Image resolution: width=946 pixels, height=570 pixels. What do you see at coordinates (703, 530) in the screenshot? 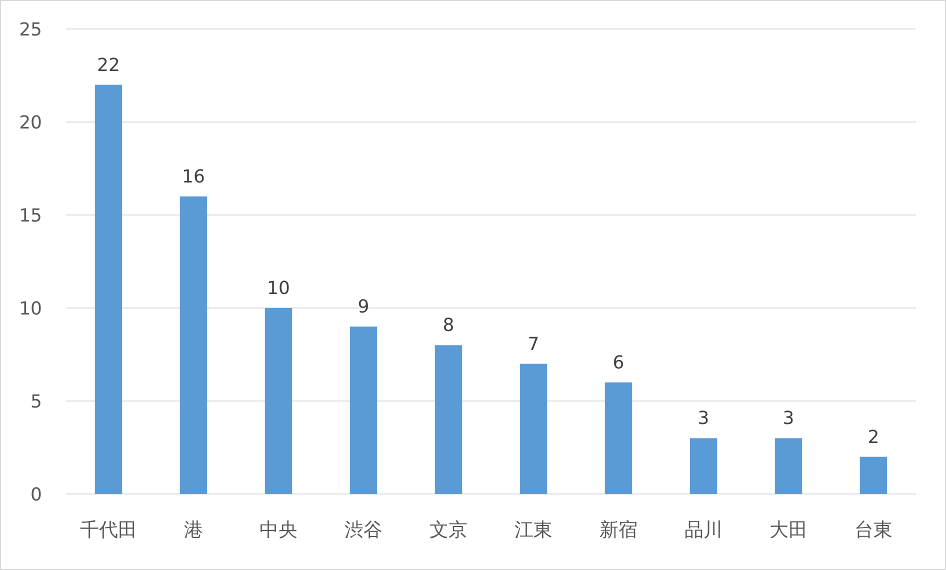
I see `x-tick-label: 品川` at bounding box center [703, 530].